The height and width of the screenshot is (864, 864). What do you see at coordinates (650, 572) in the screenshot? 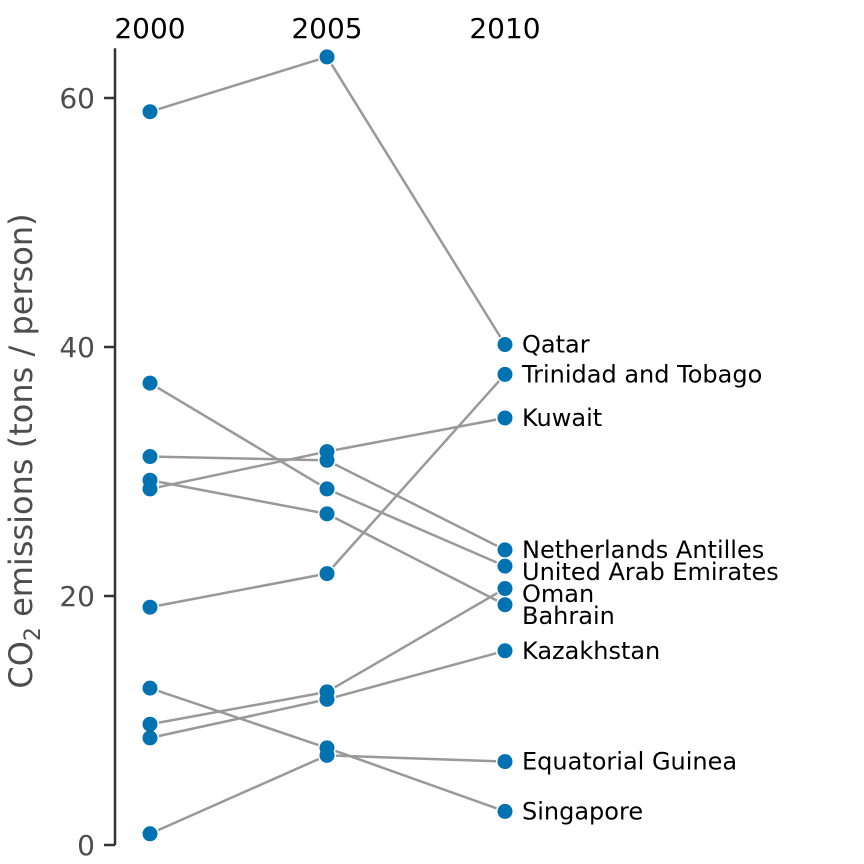
I see `label-united-arab-emirates: United Arab Emirates` at bounding box center [650, 572].